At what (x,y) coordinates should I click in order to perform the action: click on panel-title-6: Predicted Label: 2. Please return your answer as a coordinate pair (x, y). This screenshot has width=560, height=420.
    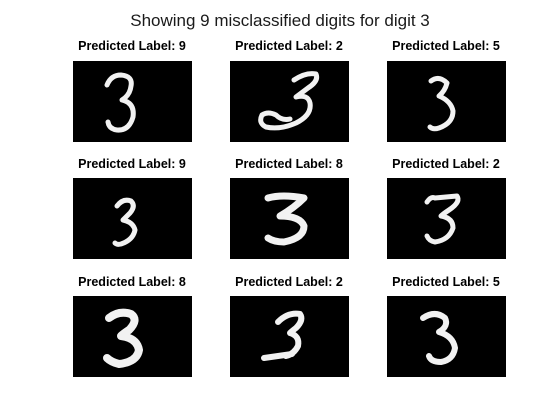
    Looking at the image, I should click on (446, 164).